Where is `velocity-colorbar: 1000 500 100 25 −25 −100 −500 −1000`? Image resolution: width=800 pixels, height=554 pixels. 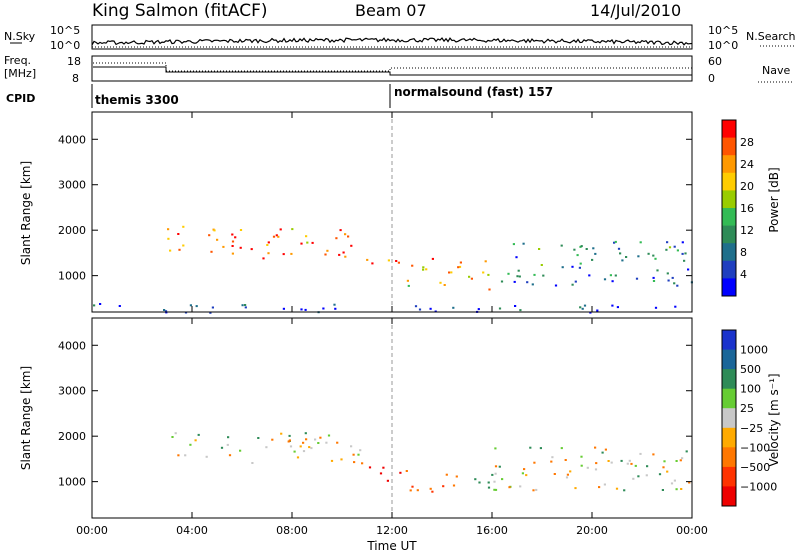
velocity-colorbar: 1000 500 100 25 −25 −100 −500 −1000 is located at coordinates (749, 418).